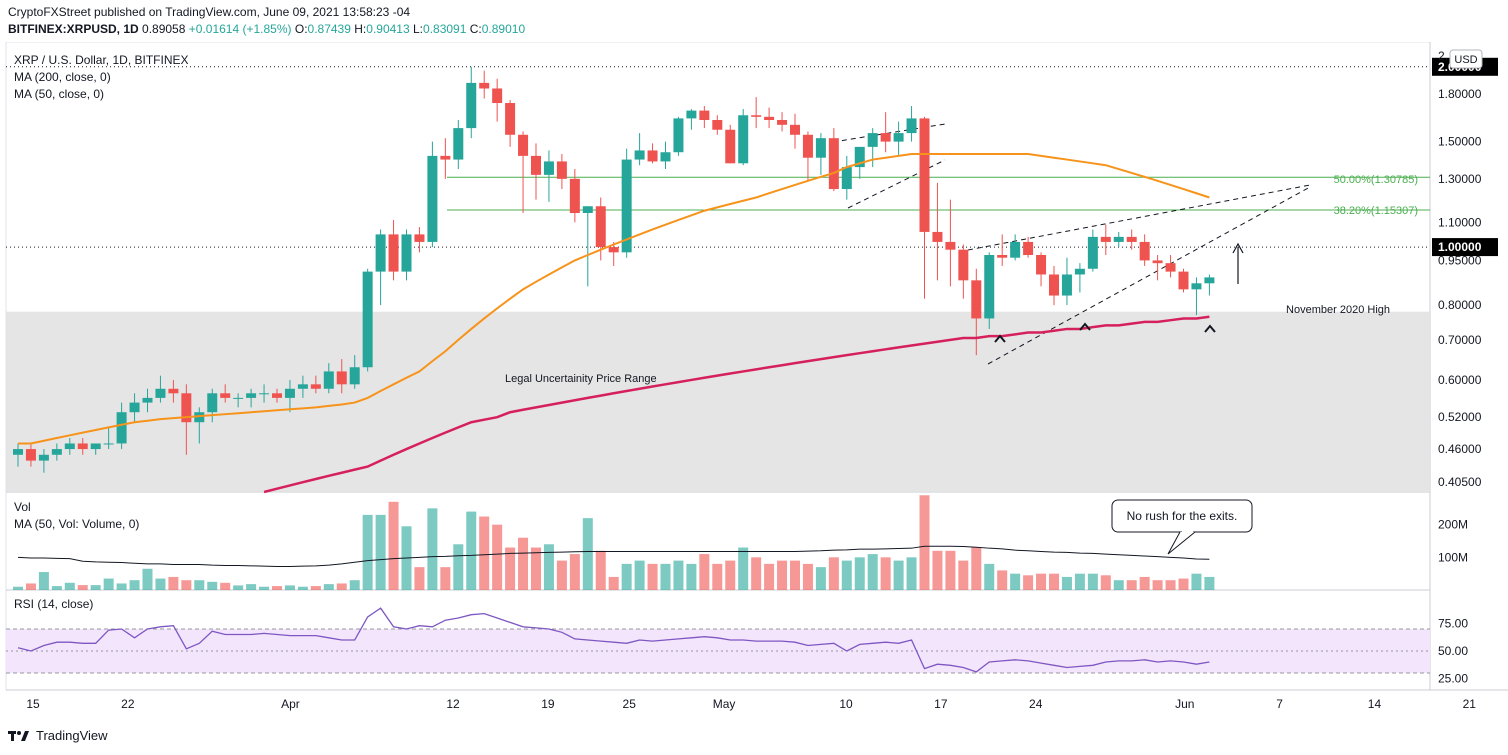 The image size is (1508, 755). I want to click on footer-brand: TradingView, so click(58, 735).